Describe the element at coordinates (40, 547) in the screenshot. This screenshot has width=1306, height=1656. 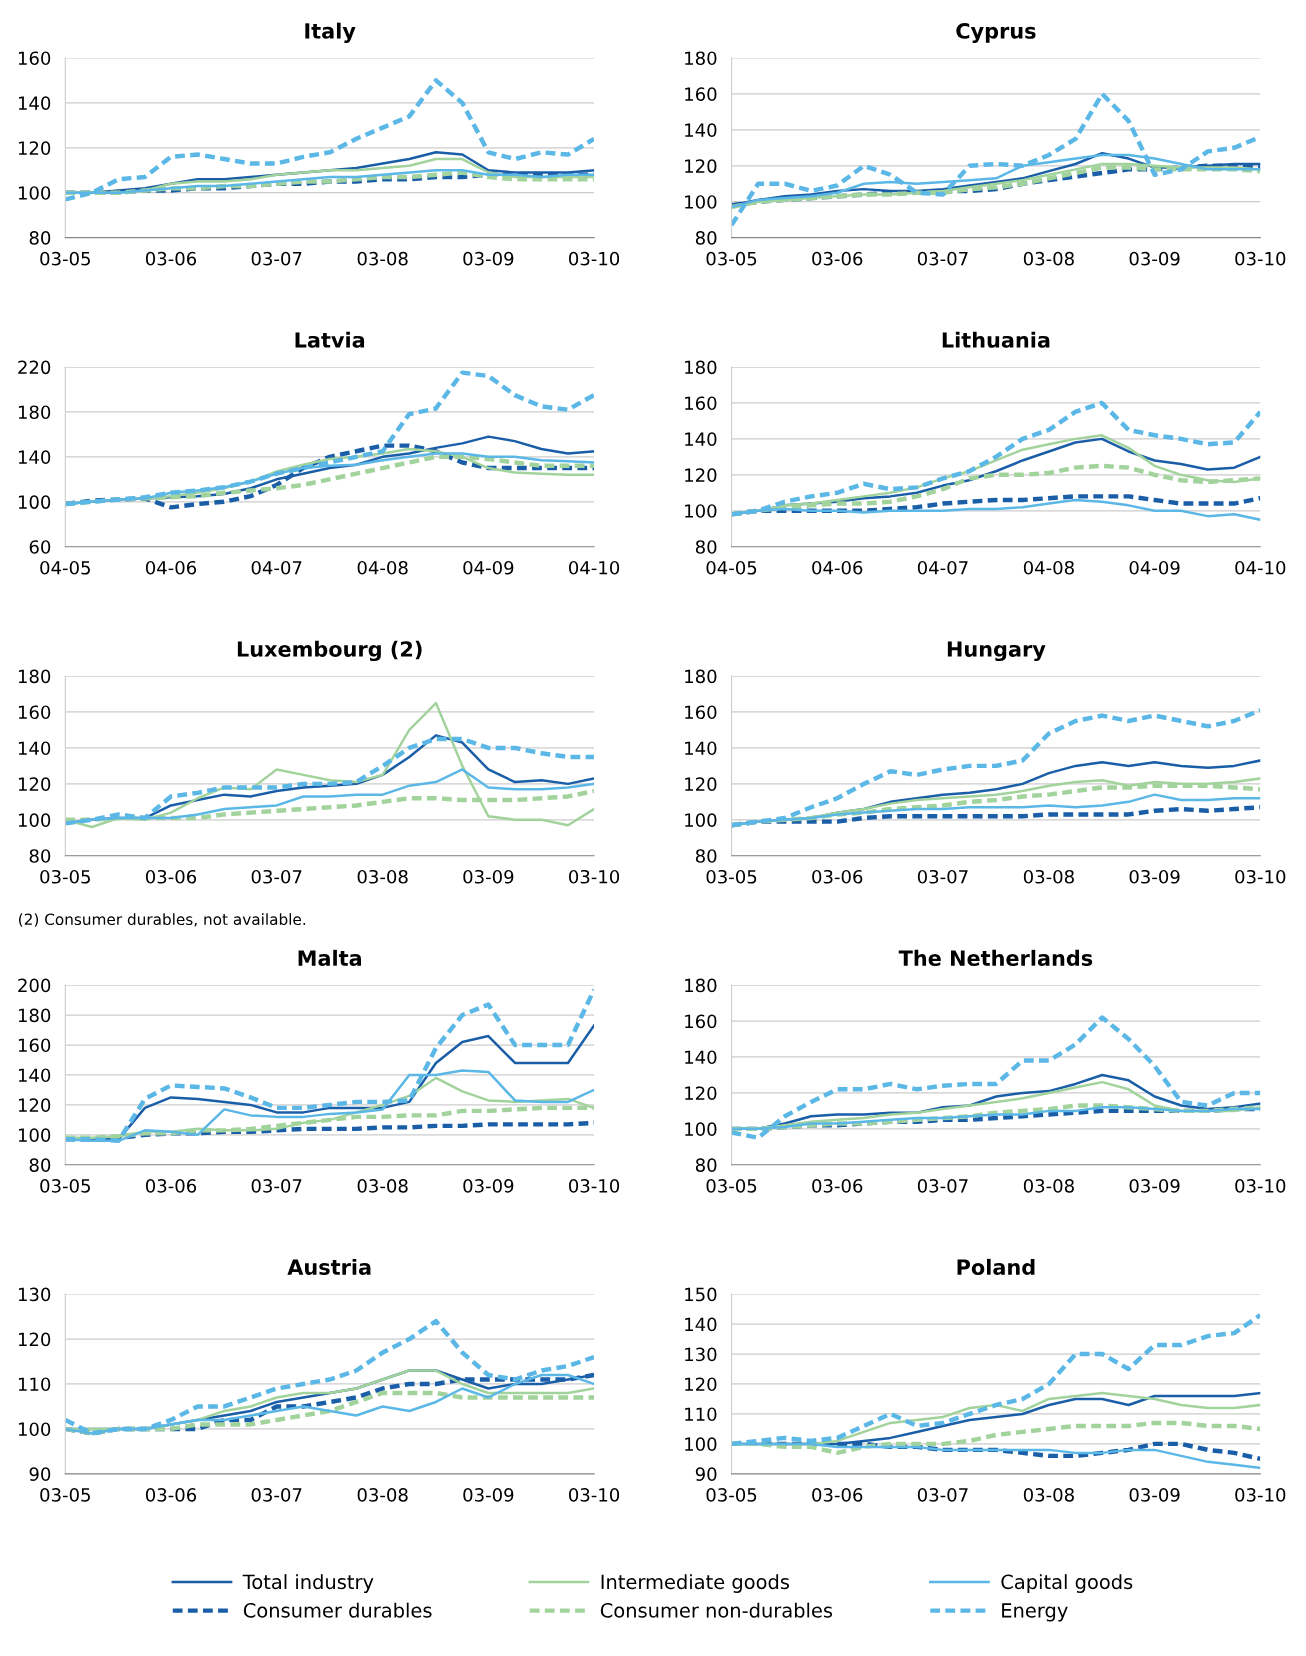
I see `y-tick-label: 60` at that location.